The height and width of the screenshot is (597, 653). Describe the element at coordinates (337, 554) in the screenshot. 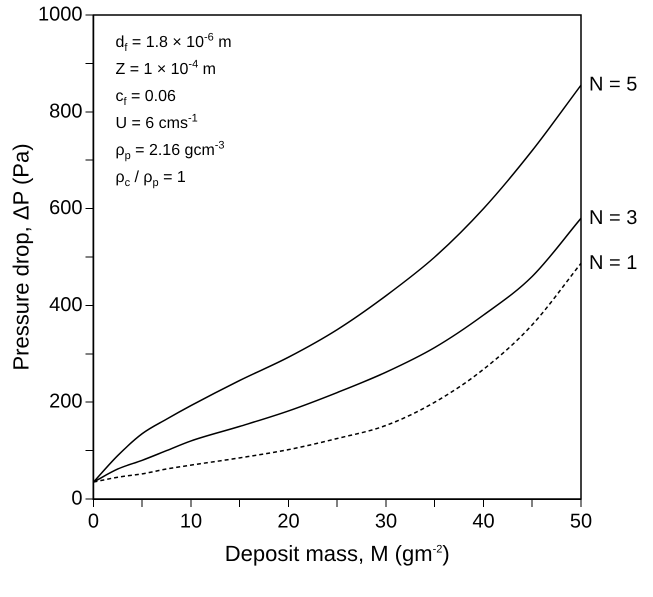

I see `x-axis-title: Deposit mass, M (gm$^{-2}$)` at that location.